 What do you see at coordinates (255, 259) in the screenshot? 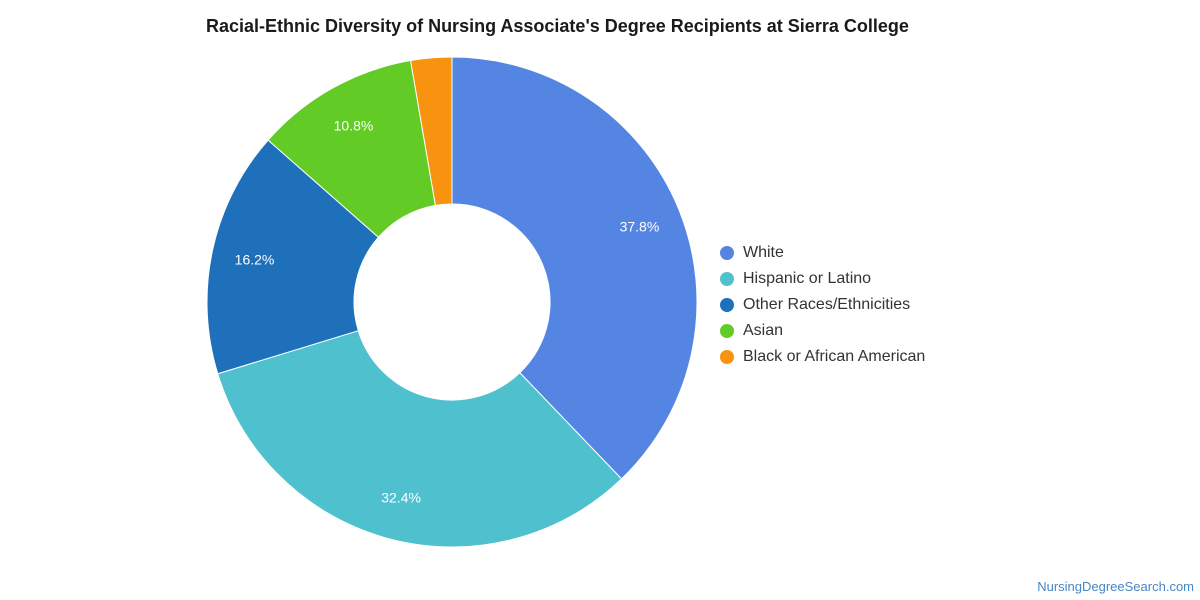
I see `data-label: 16.2%` at bounding box center [255, 259].